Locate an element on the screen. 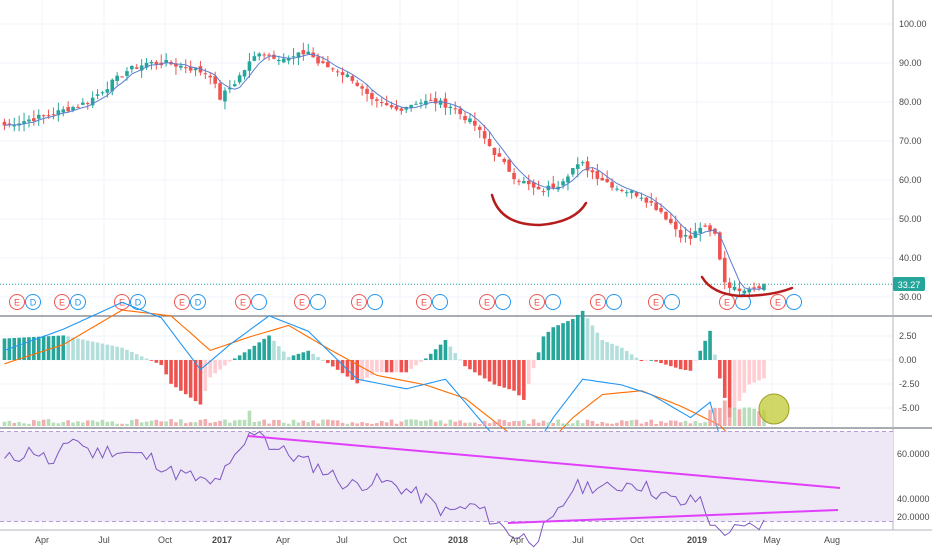 The width and height of the screenshot is (932, 550). price-tick-label: 40.00 is located at coordinates (910, 258).